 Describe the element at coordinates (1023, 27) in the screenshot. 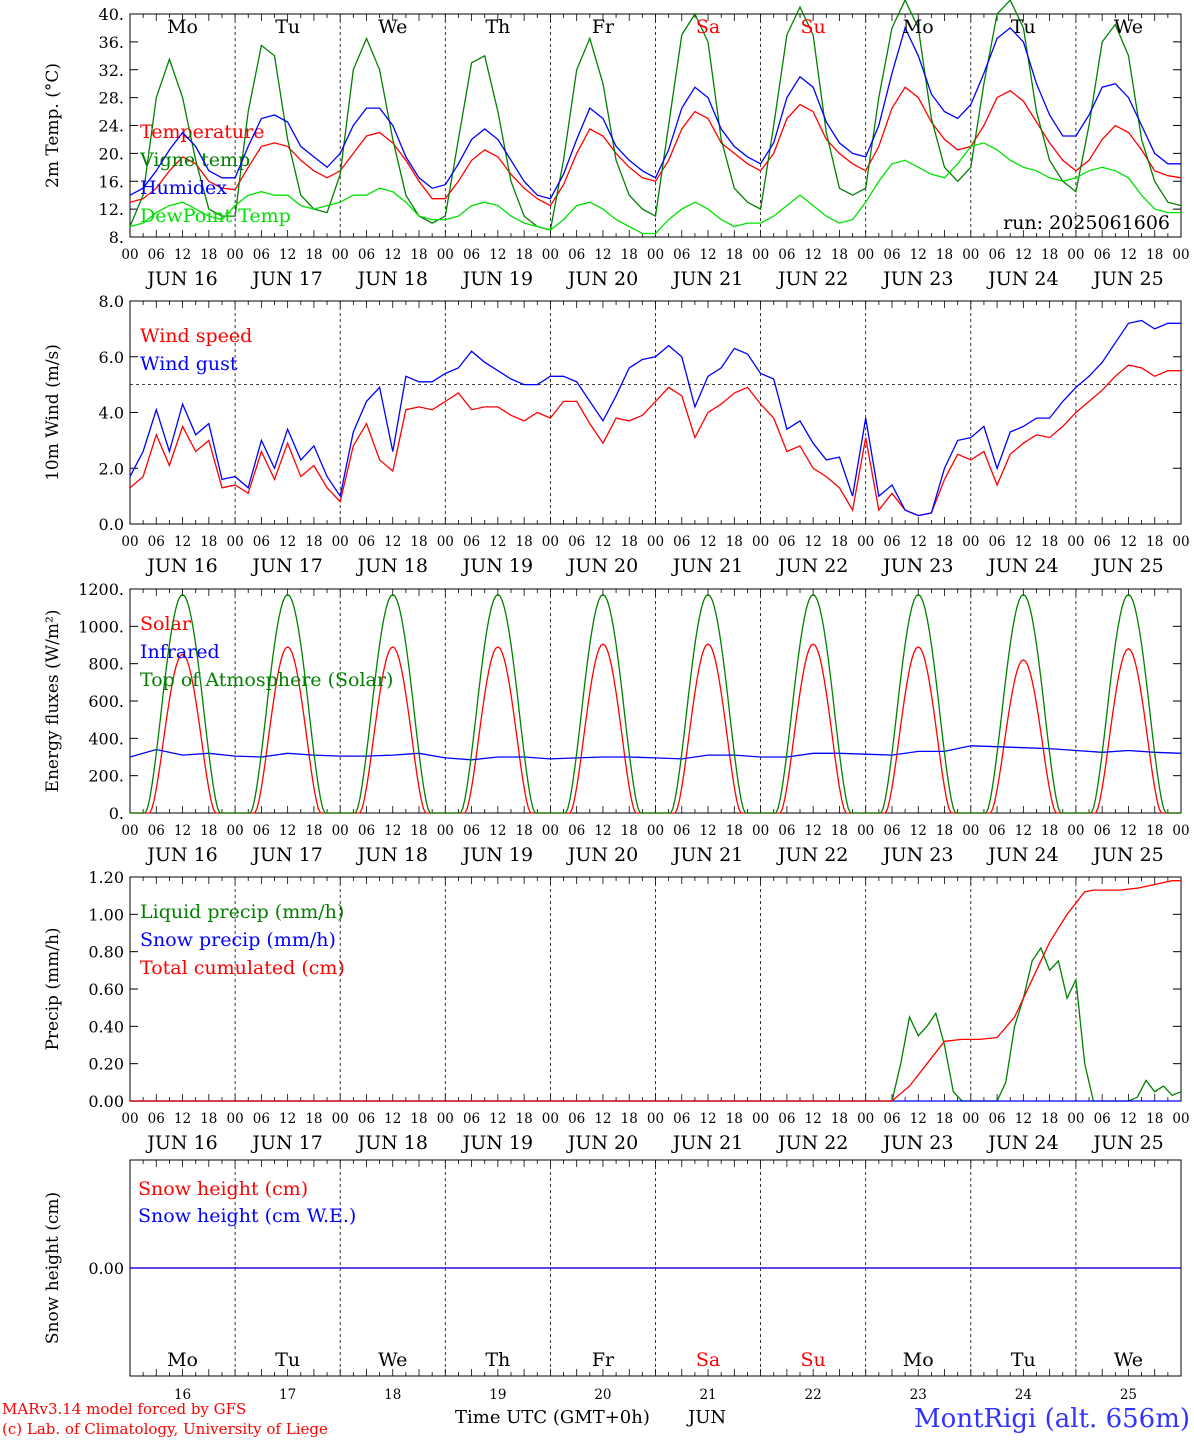

I see `day-of-week-label: Tu` at that location.